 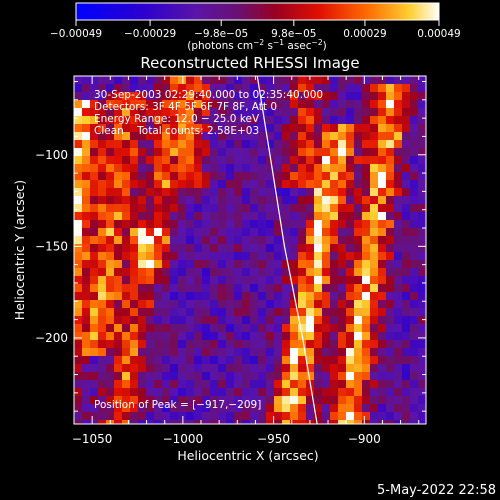 I want to click on x-tick-label: −900, so click(x=364, y=439).